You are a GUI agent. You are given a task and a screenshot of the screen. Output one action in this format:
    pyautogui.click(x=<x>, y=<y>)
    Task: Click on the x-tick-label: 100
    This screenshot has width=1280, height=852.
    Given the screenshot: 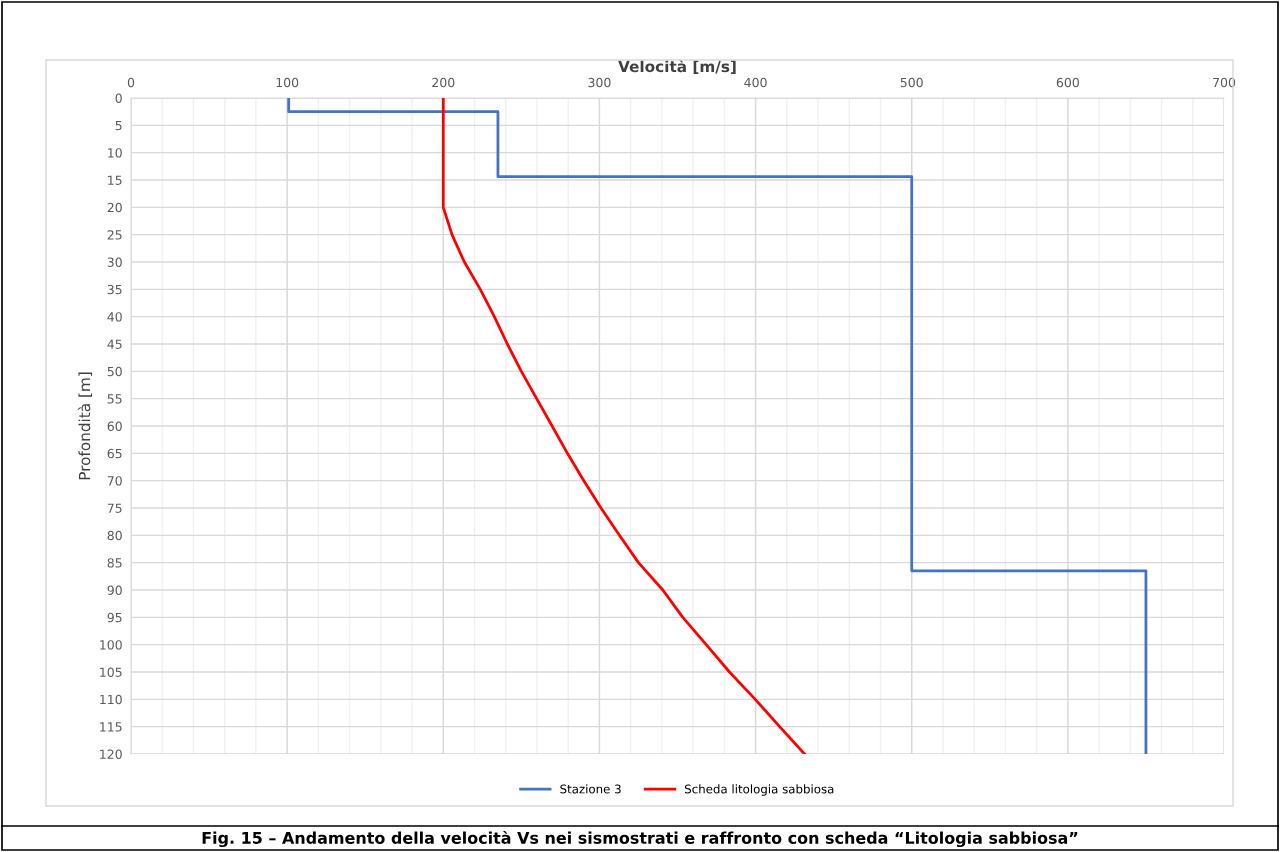 What is the action you would take?
    pyautogui.click(x=287, y=82)
    